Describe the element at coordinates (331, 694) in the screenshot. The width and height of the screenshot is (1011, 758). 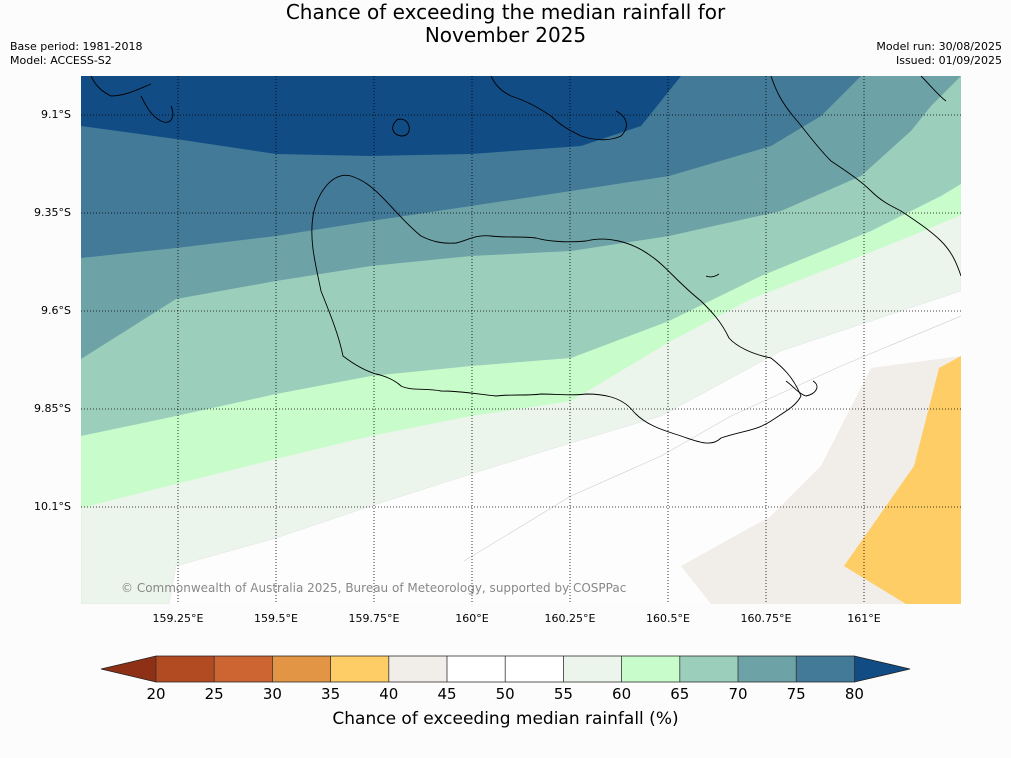
I see `colorbar-tick-label: 35` at that location.